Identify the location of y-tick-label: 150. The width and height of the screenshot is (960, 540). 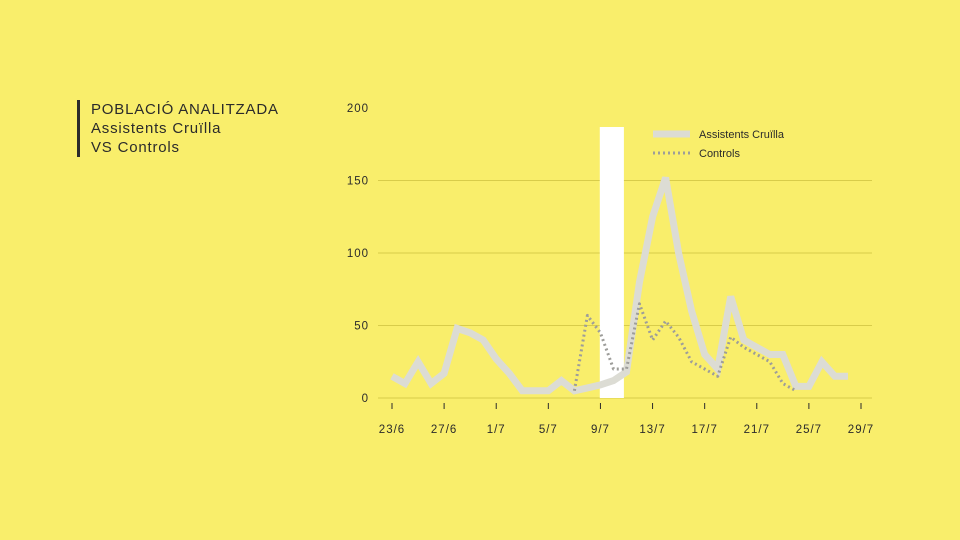
(358, 182).